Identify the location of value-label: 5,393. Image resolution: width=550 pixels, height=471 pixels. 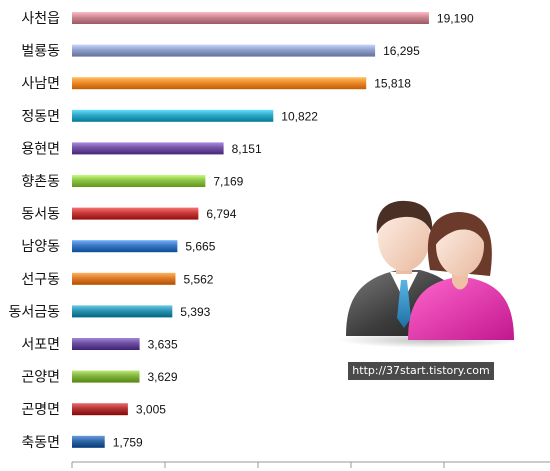
(195, 312).